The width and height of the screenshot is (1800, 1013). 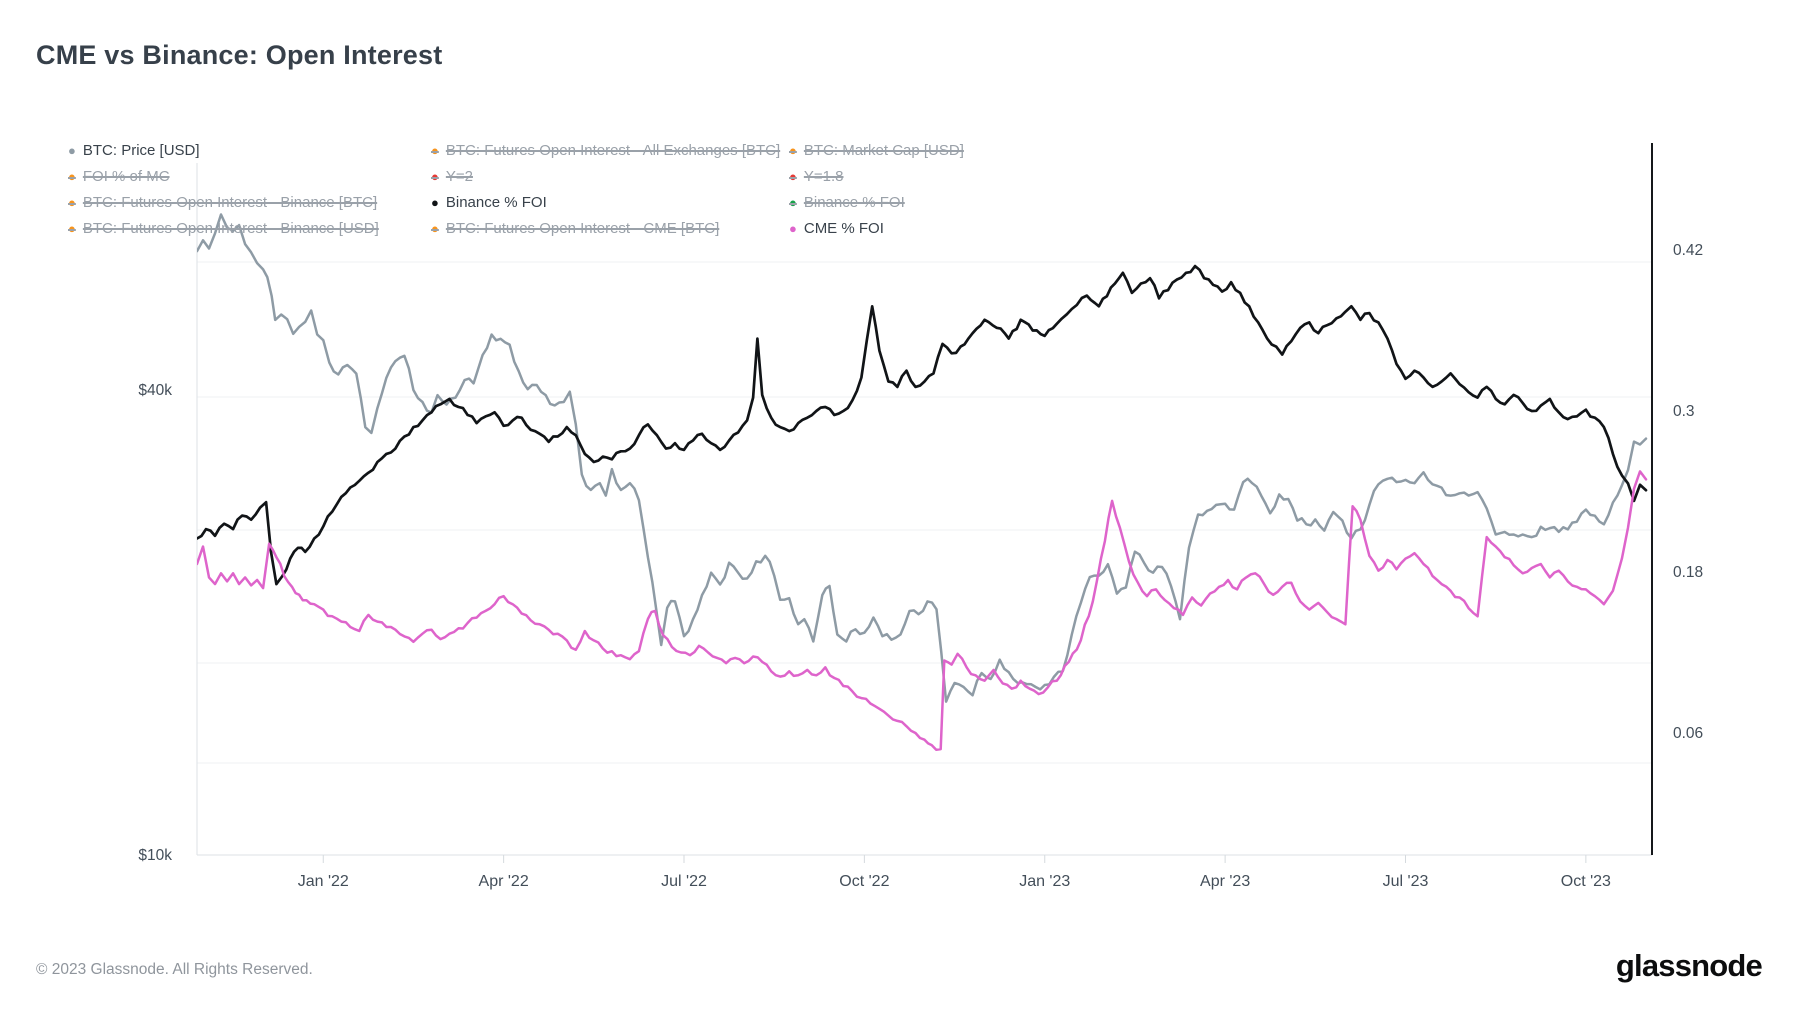 What do you see at coordinates (141, 150) in the screenshot?
I see `legend-item-label: BTC: Price [USD]` at bounding box center [141, 150].